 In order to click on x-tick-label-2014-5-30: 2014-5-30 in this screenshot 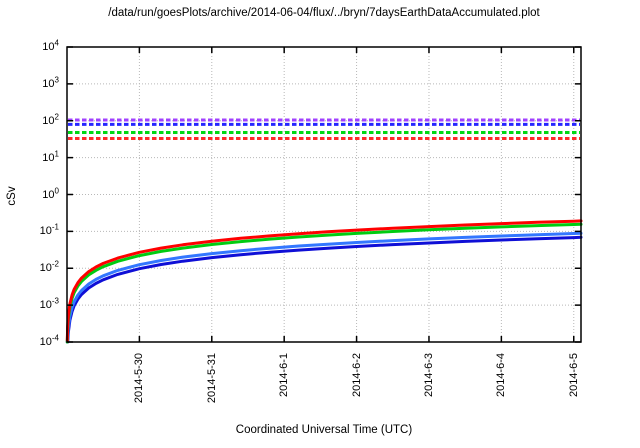, I will do `click(139, 378)`.